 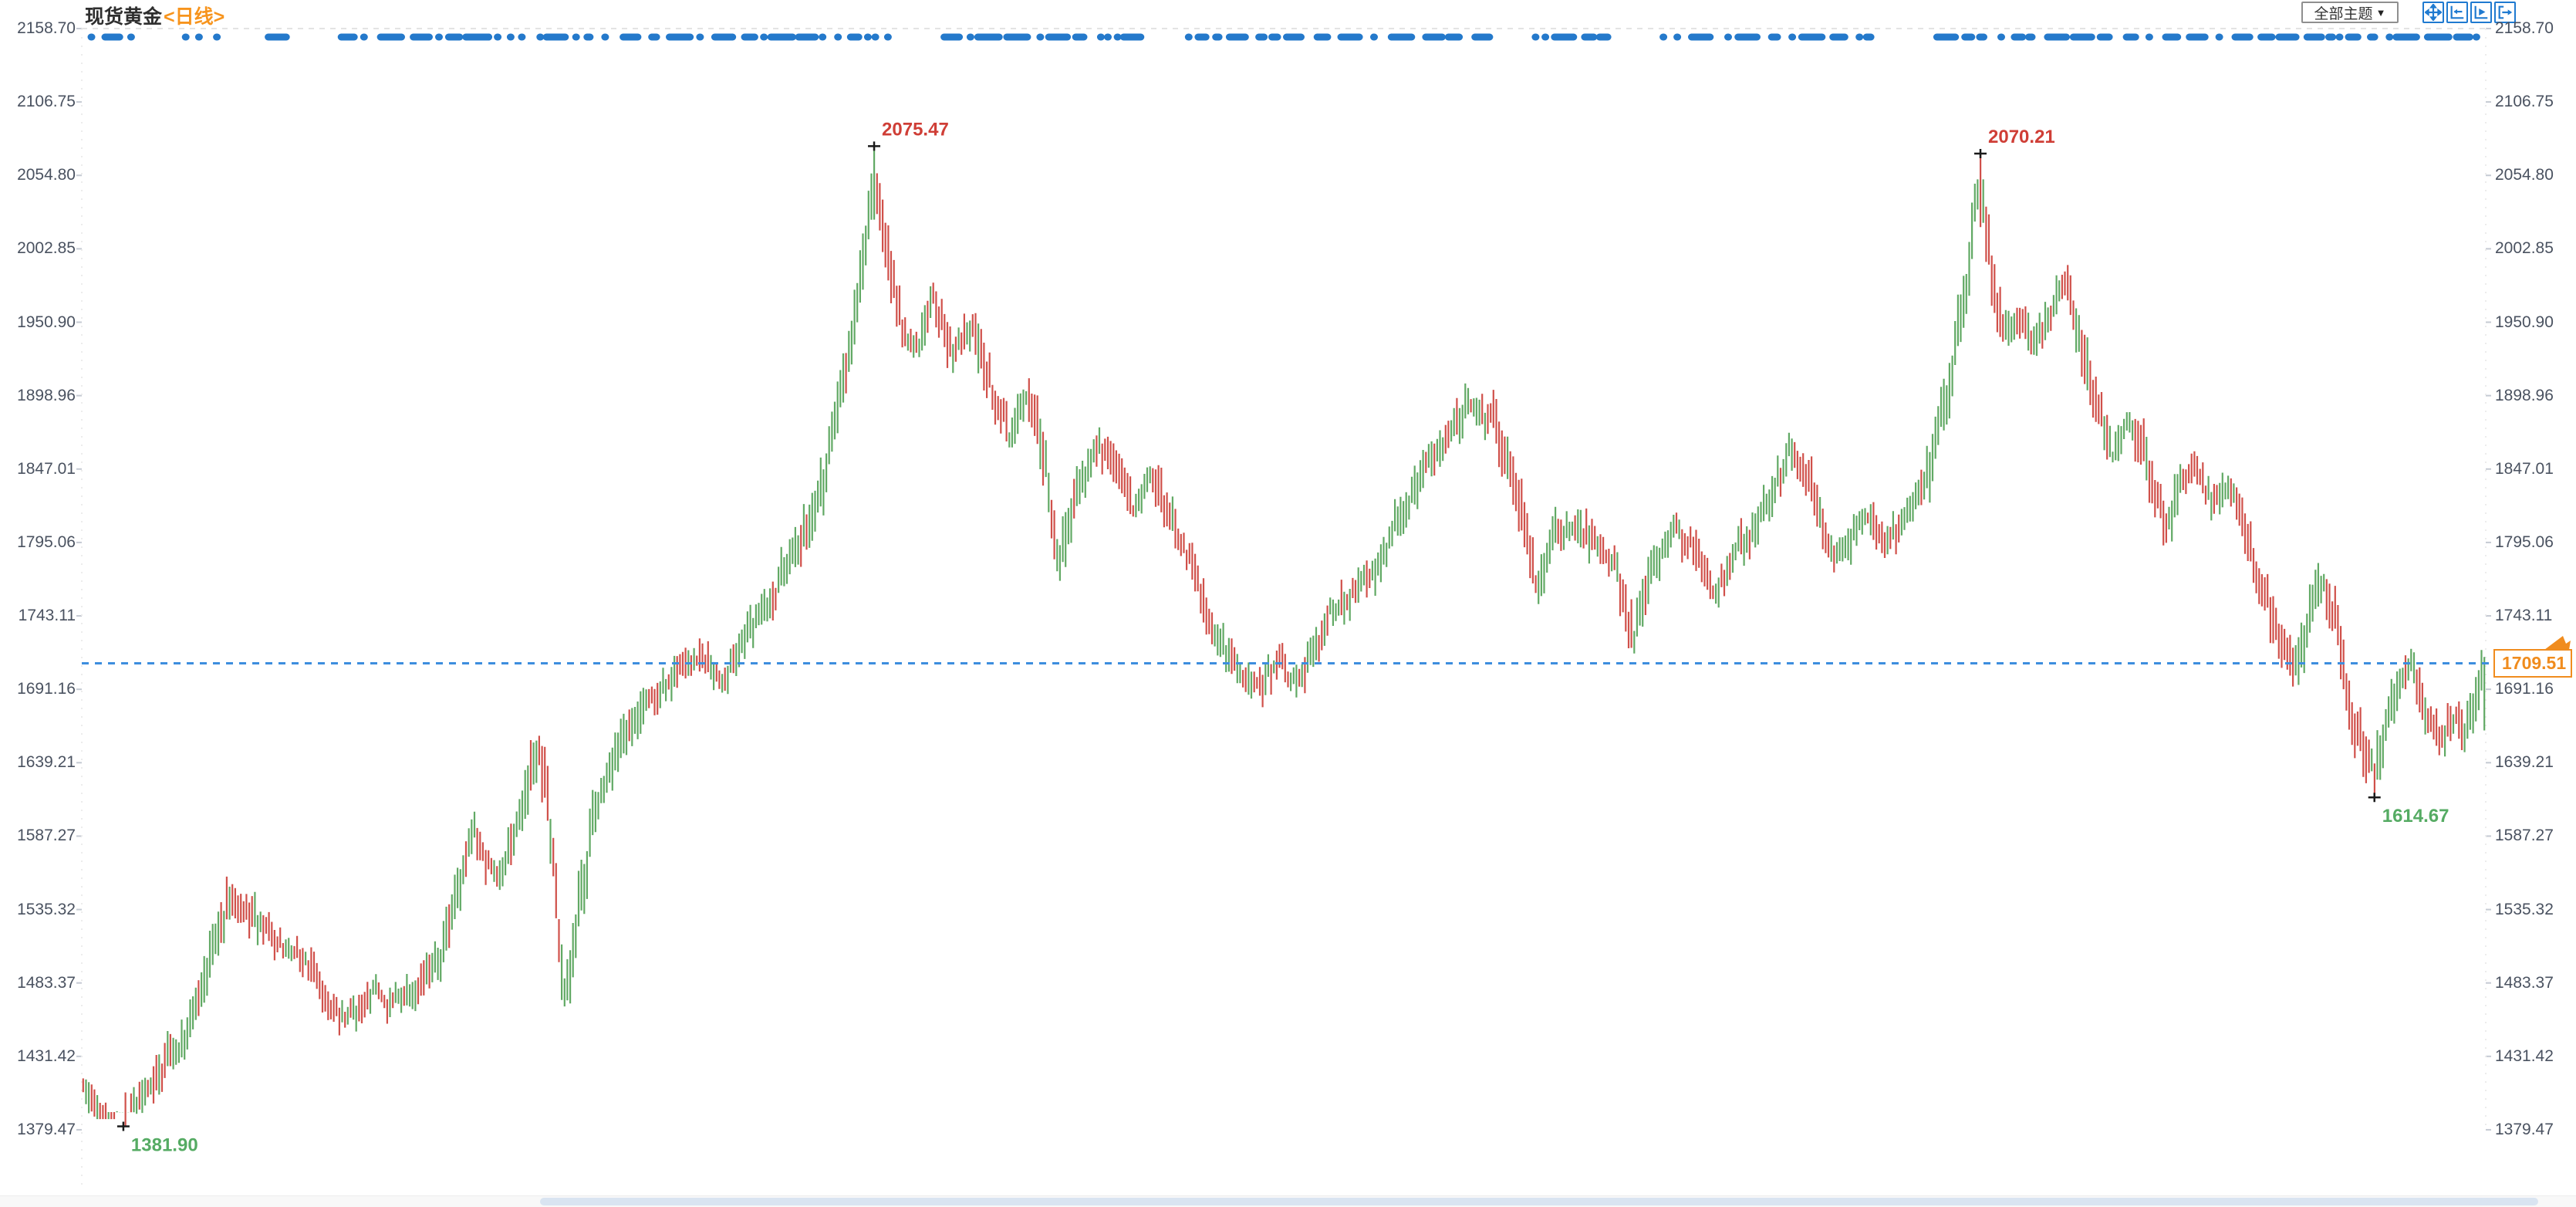 I want to click on extreme-price-text: 1381.90, so click(x=164, y=1144).